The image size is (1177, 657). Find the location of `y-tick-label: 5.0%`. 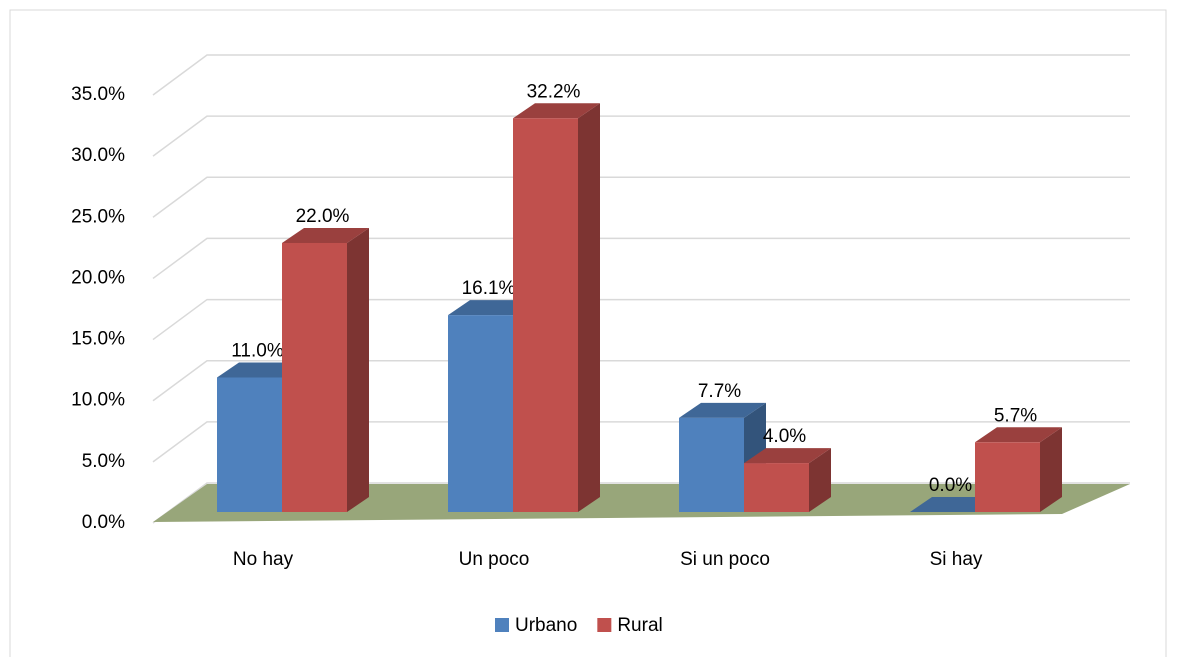

y-tick-label: 5.0% is located at coordinates (103, 461).